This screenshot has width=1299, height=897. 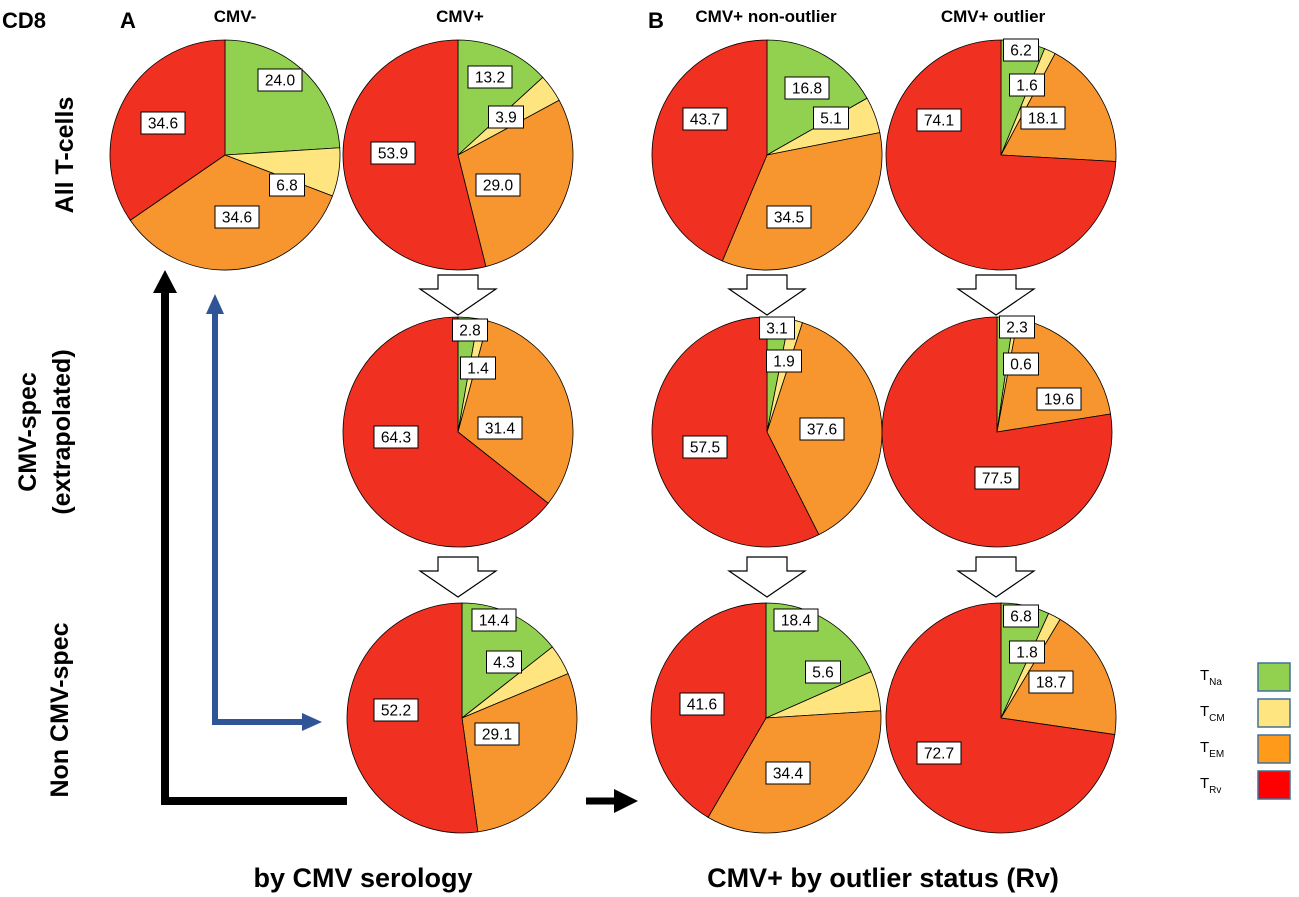 I want to click on data-label-text: 3.1, so click(x=777, y=329).